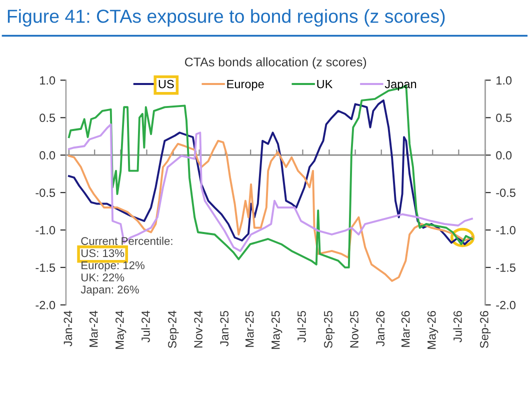 This screenshot has width=532, height=397. What do you see at coordinates (113, 266) in the screenshot?
I see `annotation: Europe: 12%` at bounding box center [113, 266].